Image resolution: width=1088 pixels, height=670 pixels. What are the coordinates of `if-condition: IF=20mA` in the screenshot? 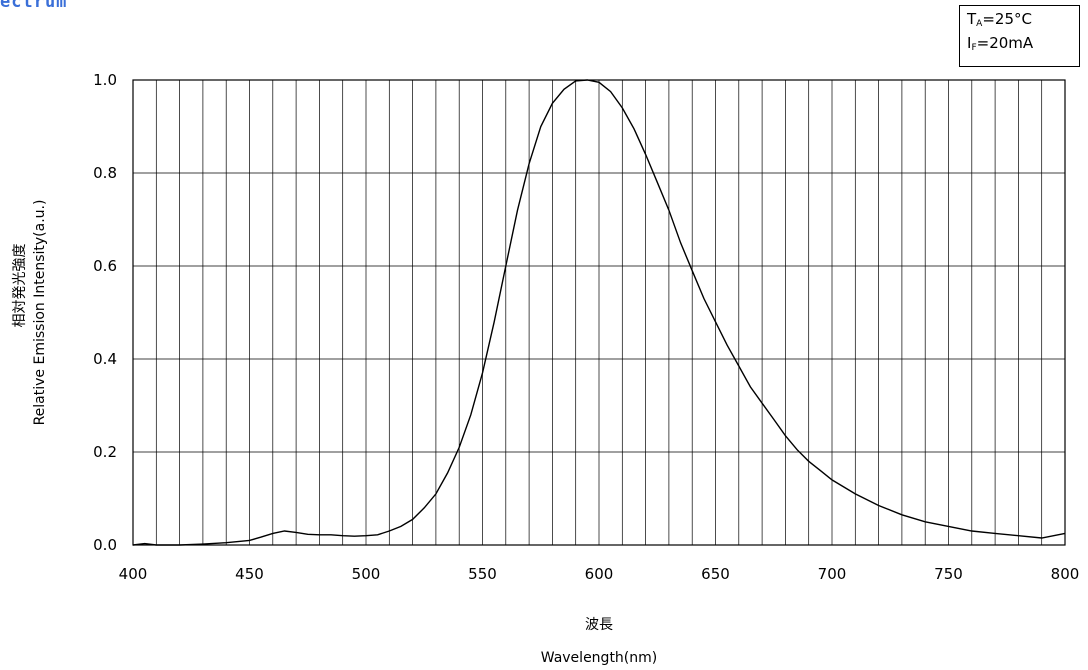 It's located at (1000, 43).